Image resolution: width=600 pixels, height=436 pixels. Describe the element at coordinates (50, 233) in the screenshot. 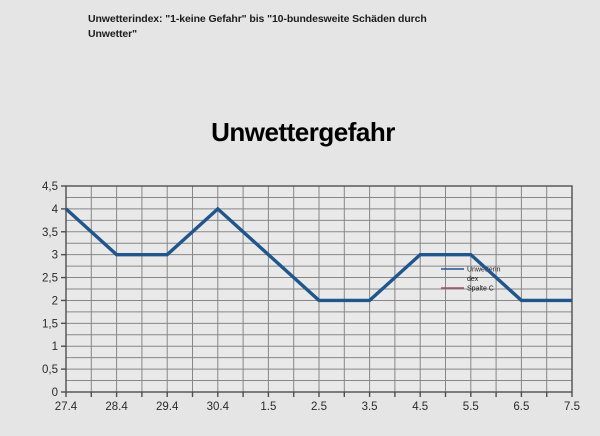

I see `y-axis-tick-label: 3,5` at that location.